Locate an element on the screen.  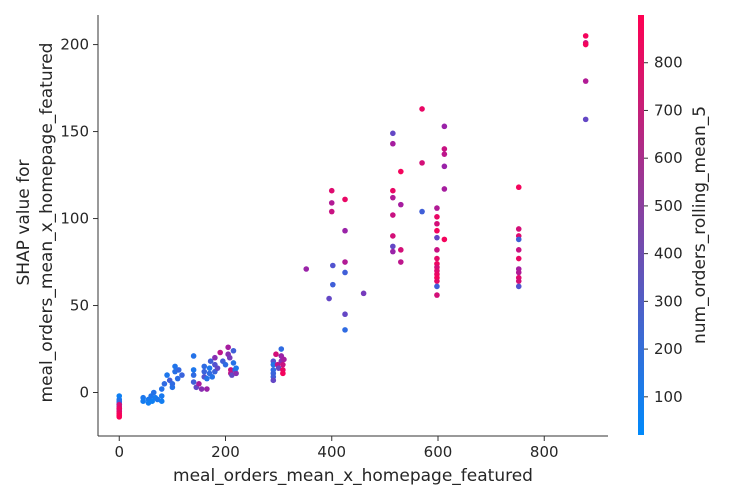
colorbar-ticks: 100 200 300 400 500 600 700 800 is located at coordinates (663, 230).